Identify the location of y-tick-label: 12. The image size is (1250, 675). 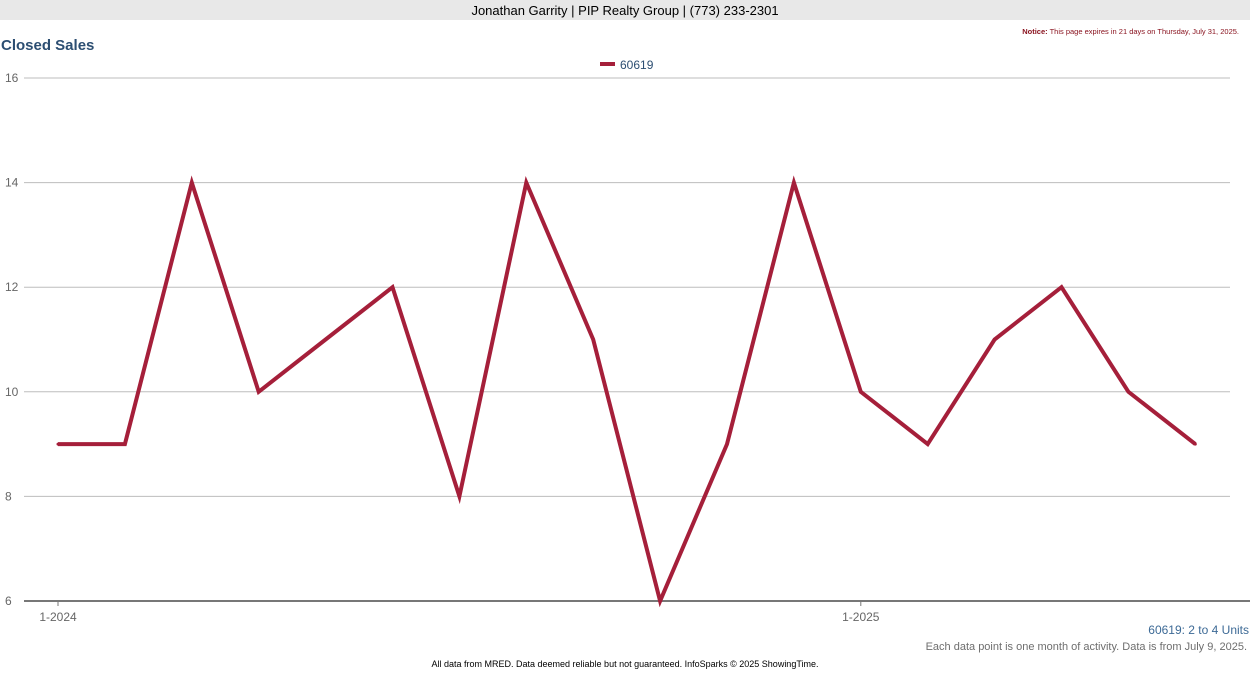
(12, 287).